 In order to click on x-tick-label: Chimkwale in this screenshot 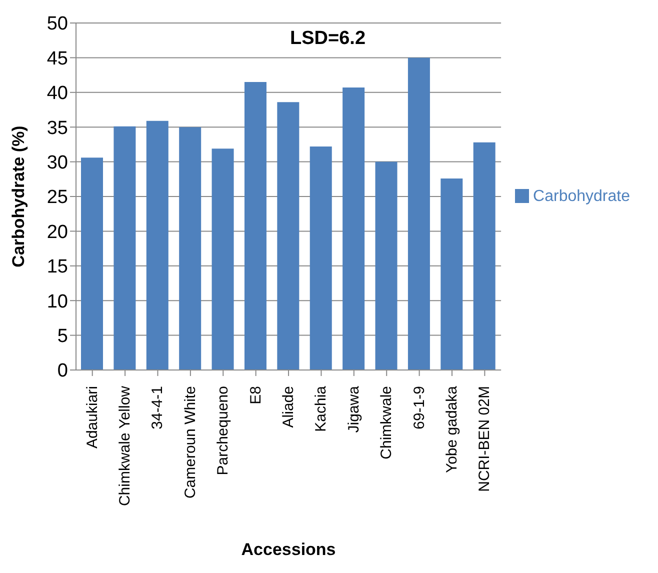, I will do `click(387, 423)`.